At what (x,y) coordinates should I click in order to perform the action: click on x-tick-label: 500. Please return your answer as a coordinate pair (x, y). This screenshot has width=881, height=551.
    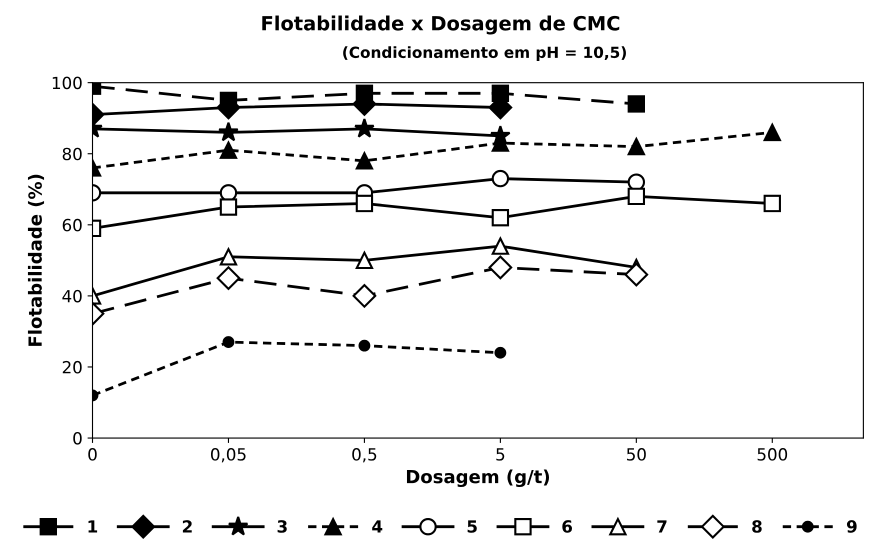
    Looking at the image, I should click on (773, 454).